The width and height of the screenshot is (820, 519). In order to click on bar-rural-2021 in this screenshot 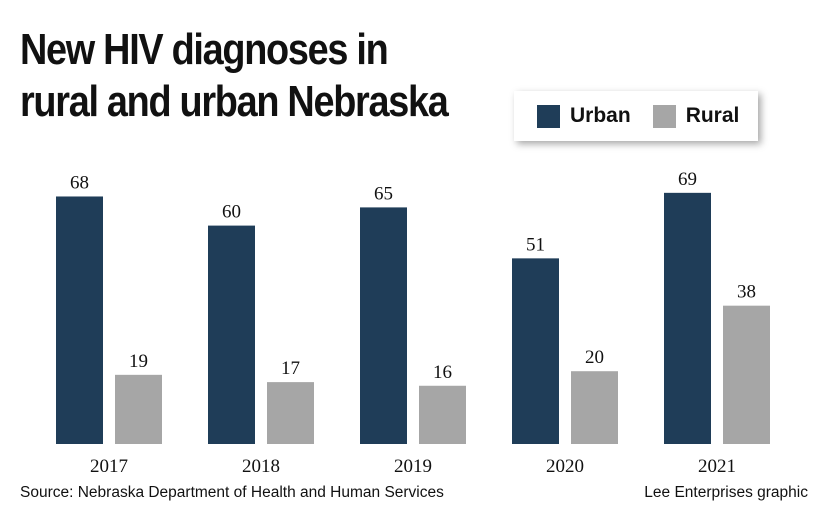, I will do `click(746, 374)`.